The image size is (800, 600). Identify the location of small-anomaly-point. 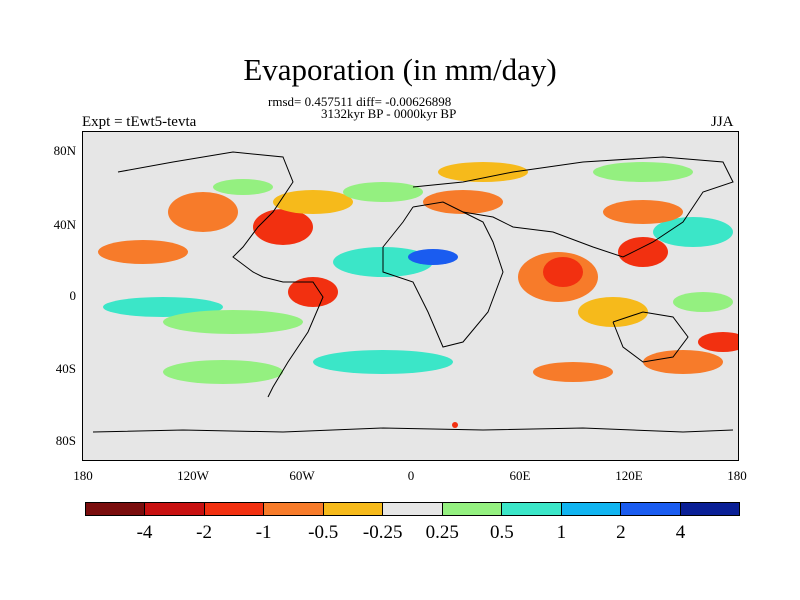
(455, 425).